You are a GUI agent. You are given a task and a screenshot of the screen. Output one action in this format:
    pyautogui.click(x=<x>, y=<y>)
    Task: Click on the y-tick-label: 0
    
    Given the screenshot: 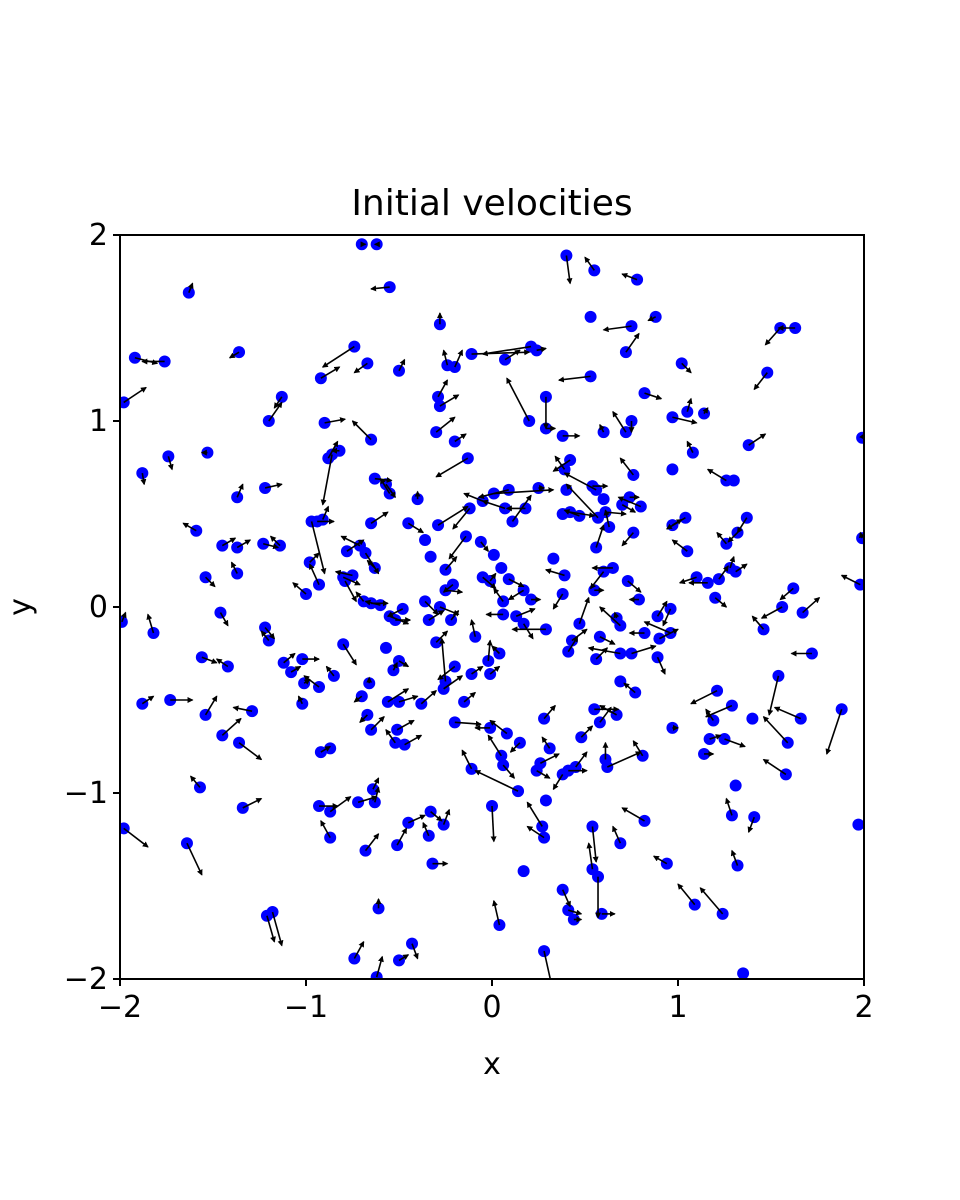 What is the action you would take?
    pyautogui.click(x=98, y=607)
    